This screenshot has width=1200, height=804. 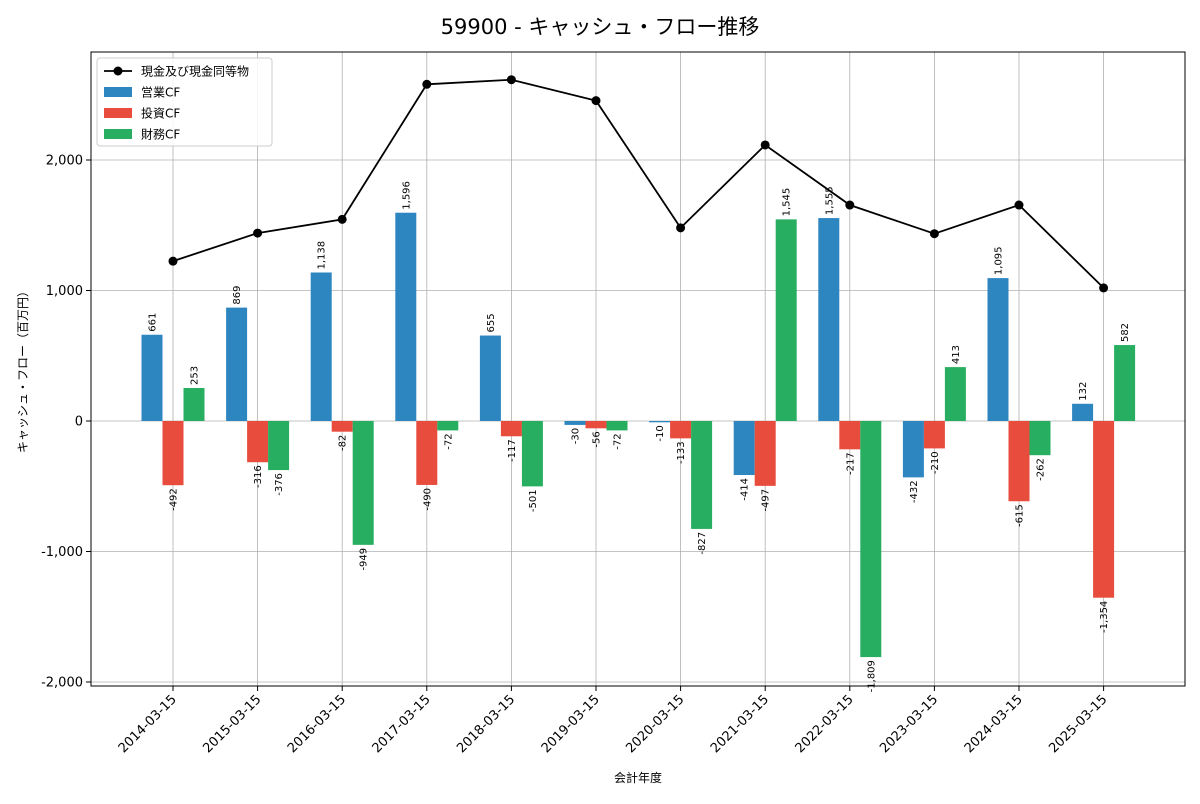 I want to click on bar-value-label: -615, so click(x=1020, y=515).